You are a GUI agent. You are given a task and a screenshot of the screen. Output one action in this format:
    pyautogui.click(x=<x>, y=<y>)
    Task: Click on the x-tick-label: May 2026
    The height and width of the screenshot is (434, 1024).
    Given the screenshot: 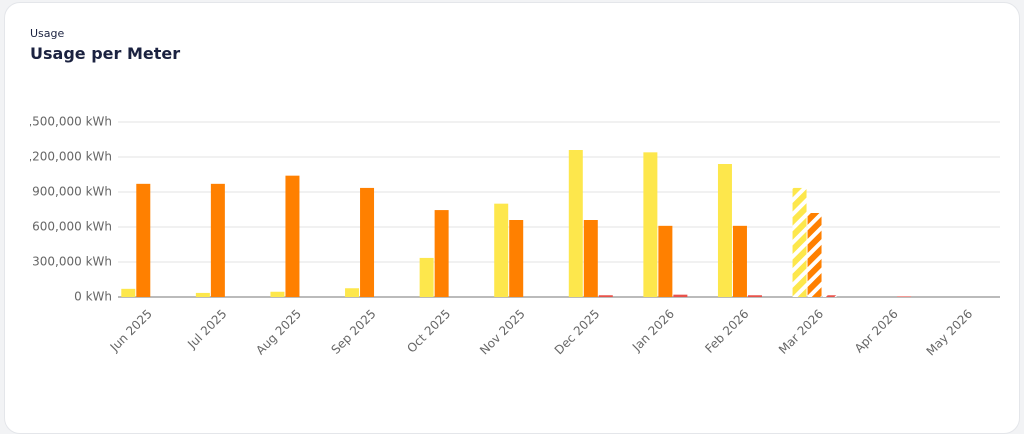 What is the action you would take?
    pyautogui.click(x=950, y=333)
    